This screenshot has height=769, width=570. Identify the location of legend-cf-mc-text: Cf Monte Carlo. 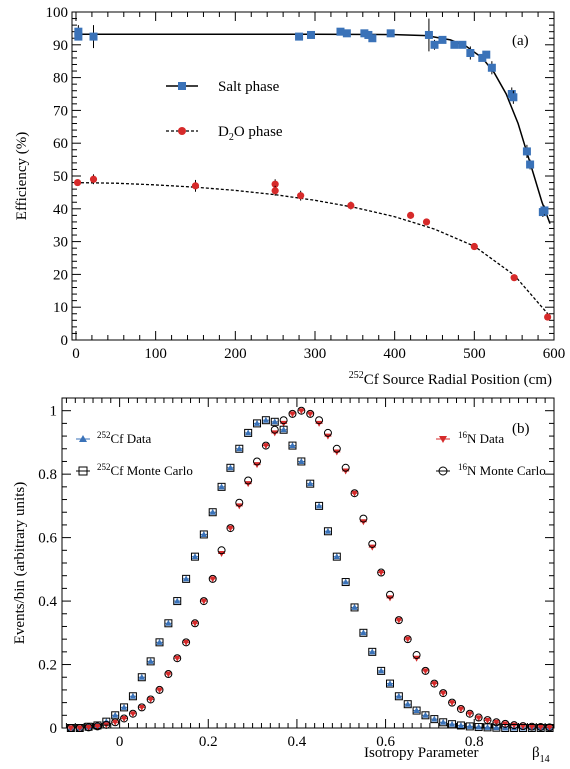
(152, 470).